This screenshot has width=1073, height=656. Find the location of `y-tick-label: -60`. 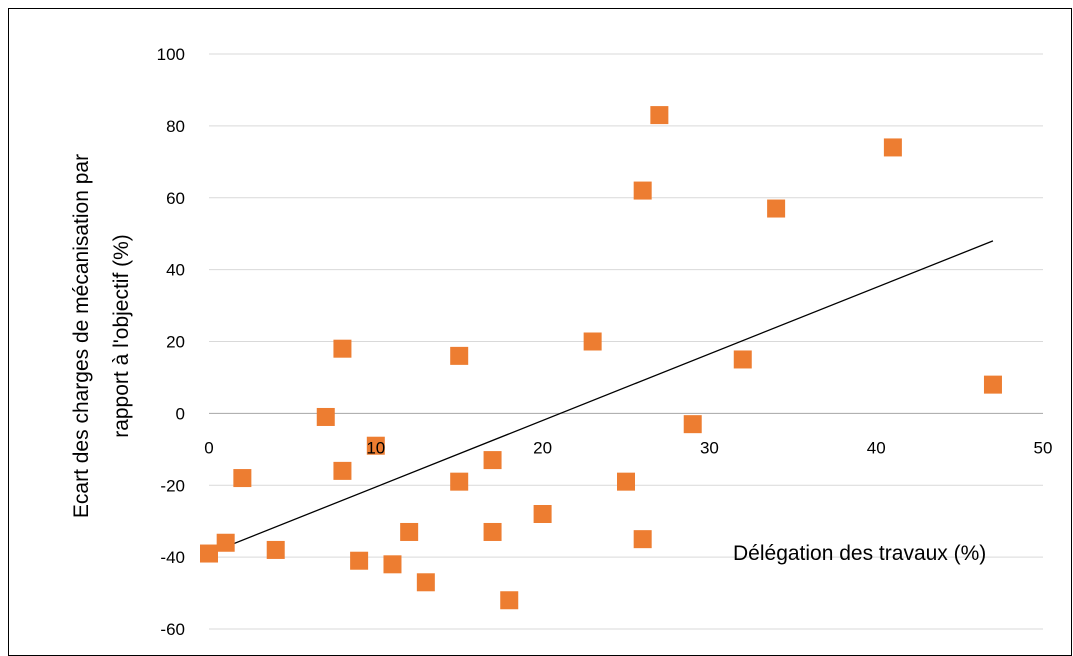

y-tick-label: -60 is located at coordinates (172, 629).